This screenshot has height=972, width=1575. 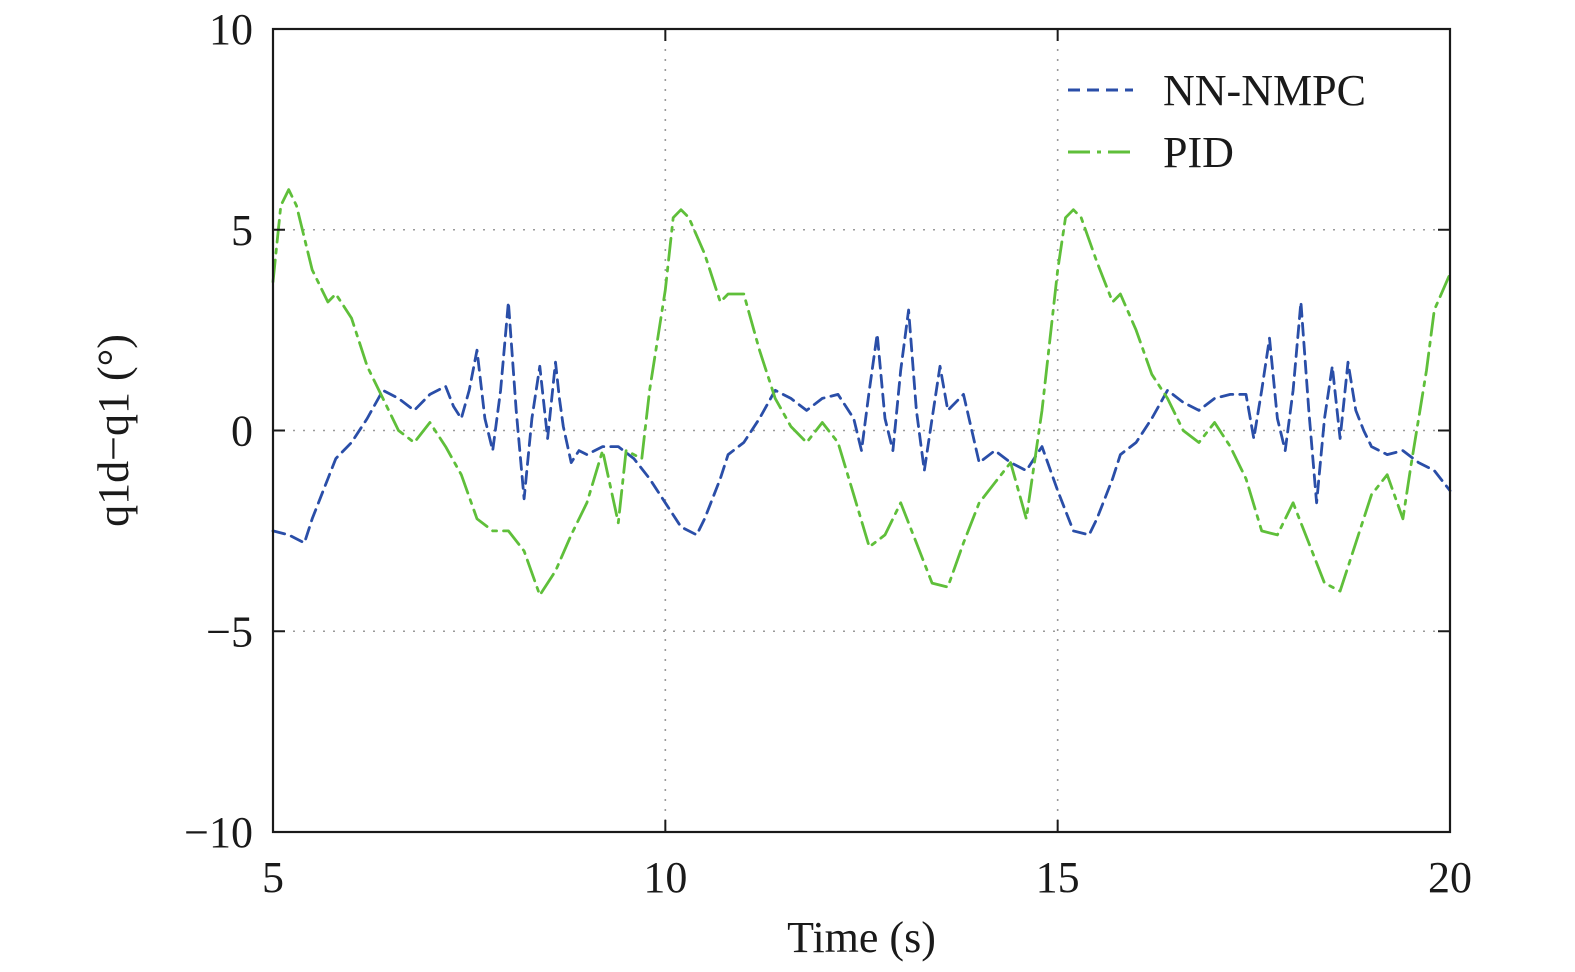 I want to click on y-axis-label: q1d−q1 (°), so click(x=113, y=430).